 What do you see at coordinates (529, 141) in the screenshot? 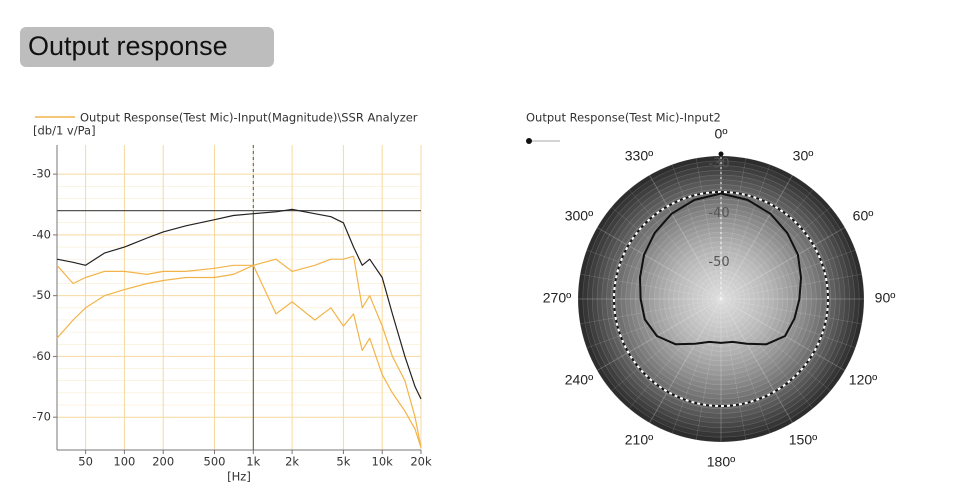
I see `legend-dot` at bounding box center [529, 141].